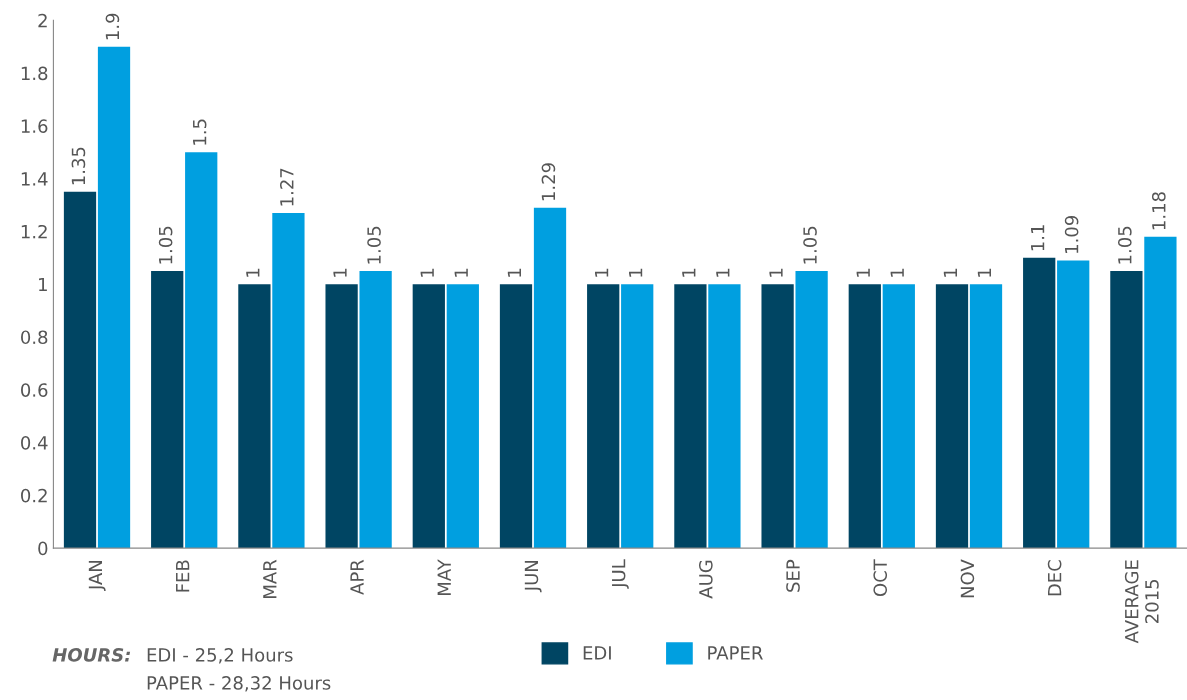 The width and height of the screenshot is (1187, 700). Describe the element at coordinates (34, 390) in the screenshot. I see `y-tick-label: 0.6` at that location.